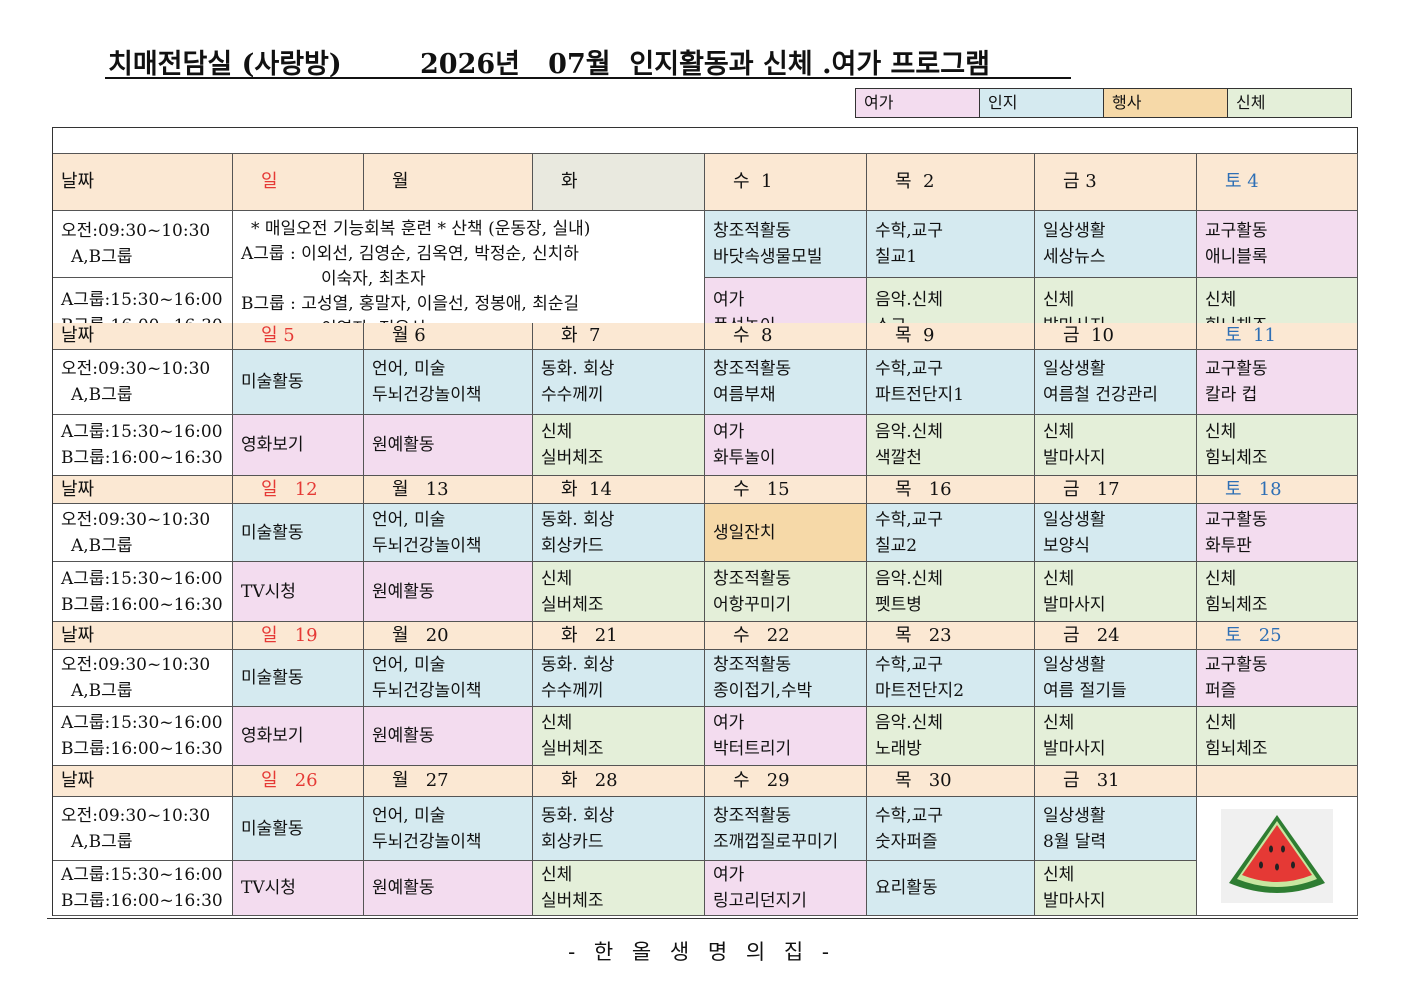 This screenshot has width=1403, height=992. I want to click on cell-text: B그룹 : 고성열, 홍말자, 이을선, 정봉애, 최순길, so click(410, 304).